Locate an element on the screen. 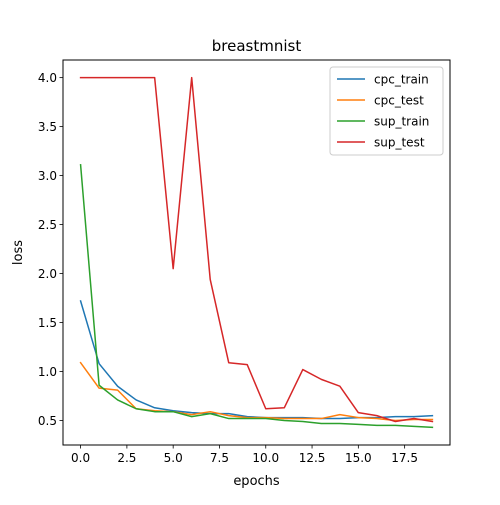 Image resolution: width=500 pixels, height=505 pixels. y-axis-ticks: 0.5 1.0 1.5 2.0 2.5 3.0 3.5 4.0 is located at coordinates (50, 249).